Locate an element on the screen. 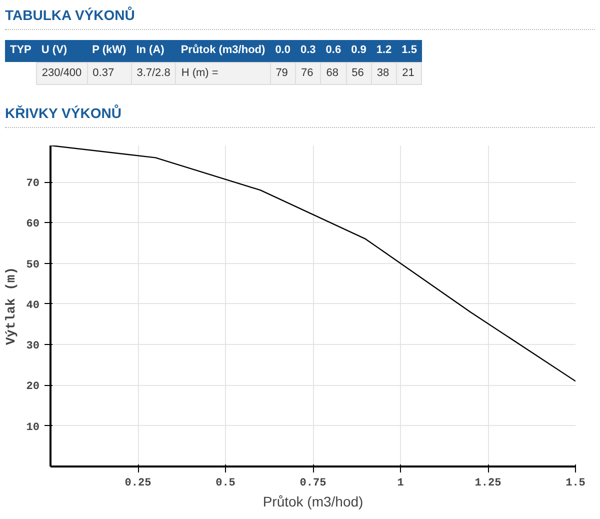 This screenshot has width=600, height=519. x-tick-label: 1.5 is located at coordinates (576, 484).